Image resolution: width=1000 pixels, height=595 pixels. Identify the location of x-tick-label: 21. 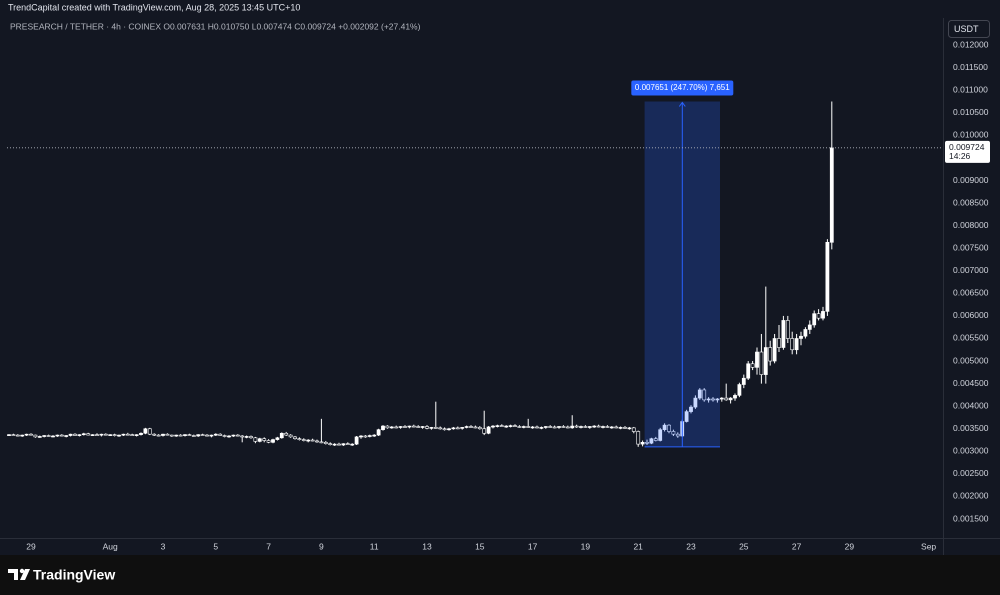
(638, 546).